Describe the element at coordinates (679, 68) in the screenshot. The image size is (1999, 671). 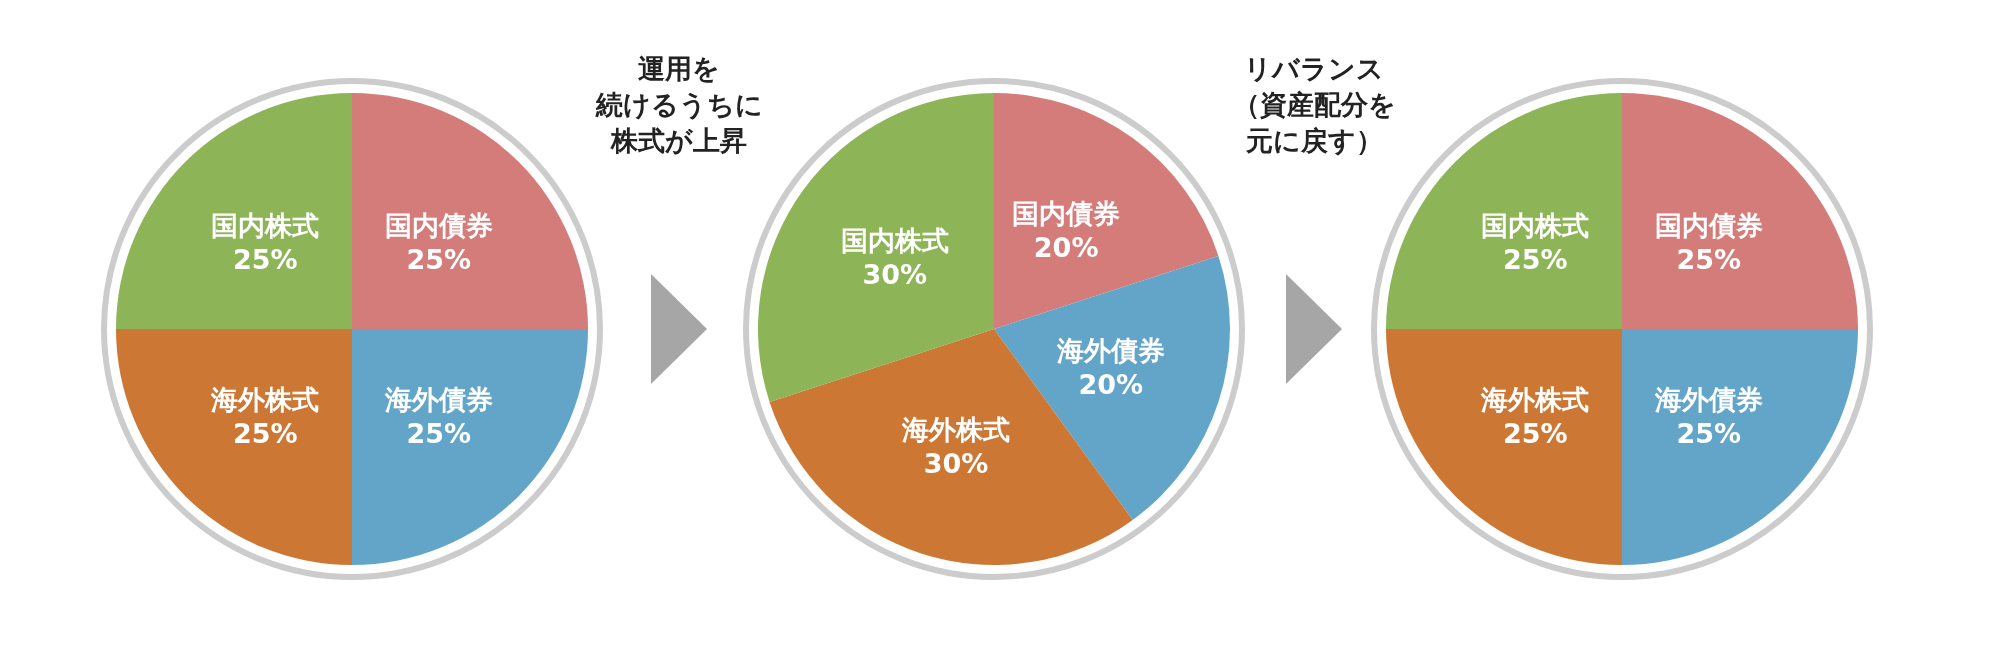
I see `text: 運用を` at that location.